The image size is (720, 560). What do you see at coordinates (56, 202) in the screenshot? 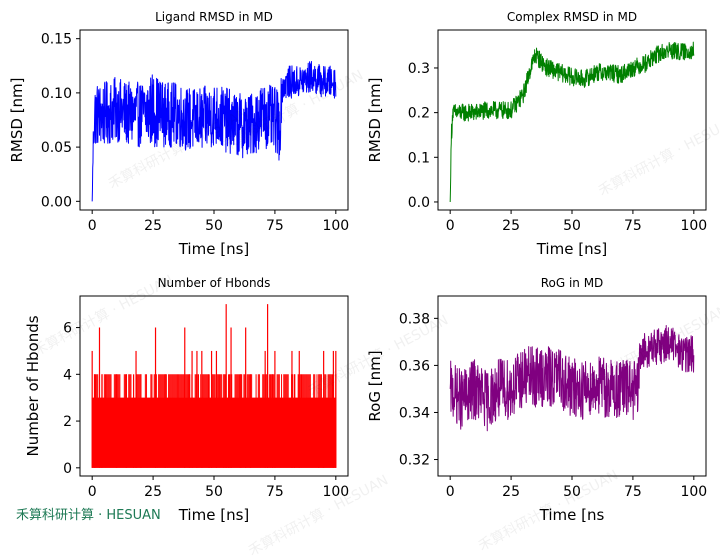
I see `y-tick-label: 0.00` at bounding box center [56, 202].